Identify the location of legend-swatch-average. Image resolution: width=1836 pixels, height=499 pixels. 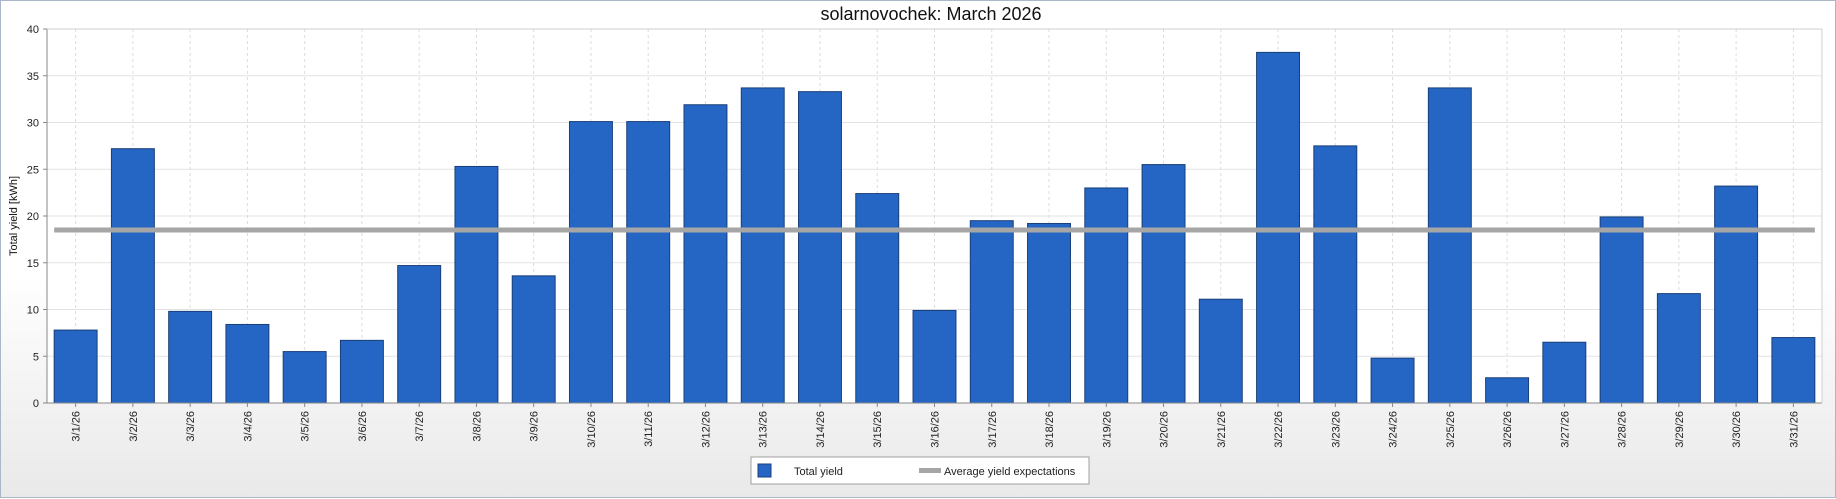
(930, 470).